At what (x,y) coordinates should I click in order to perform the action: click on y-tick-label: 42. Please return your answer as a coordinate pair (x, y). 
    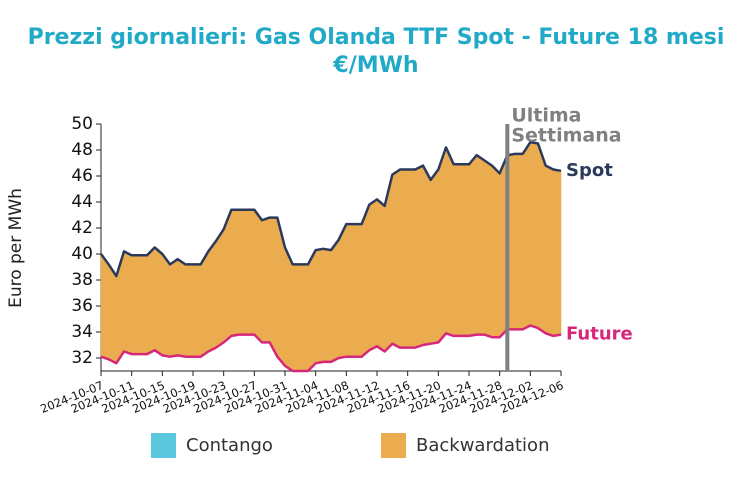
    Looking at the image, I should click on (82, 228).